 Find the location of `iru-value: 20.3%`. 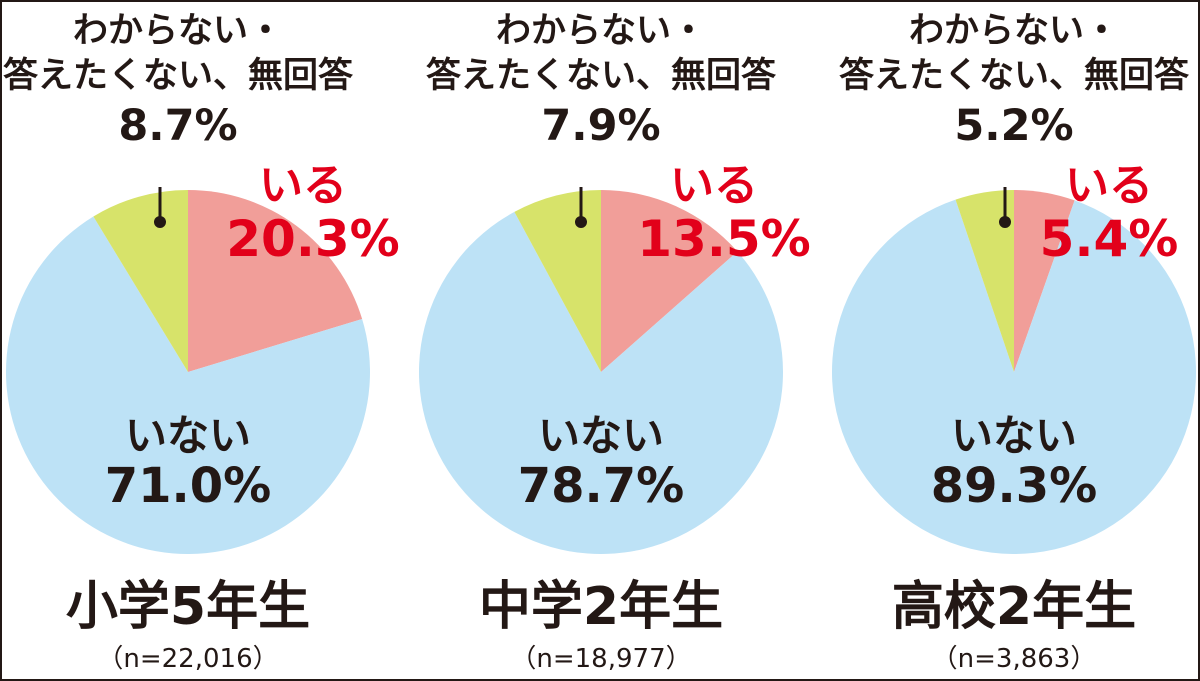

iru-value: 20.3% is located at coordinates (312, 239).